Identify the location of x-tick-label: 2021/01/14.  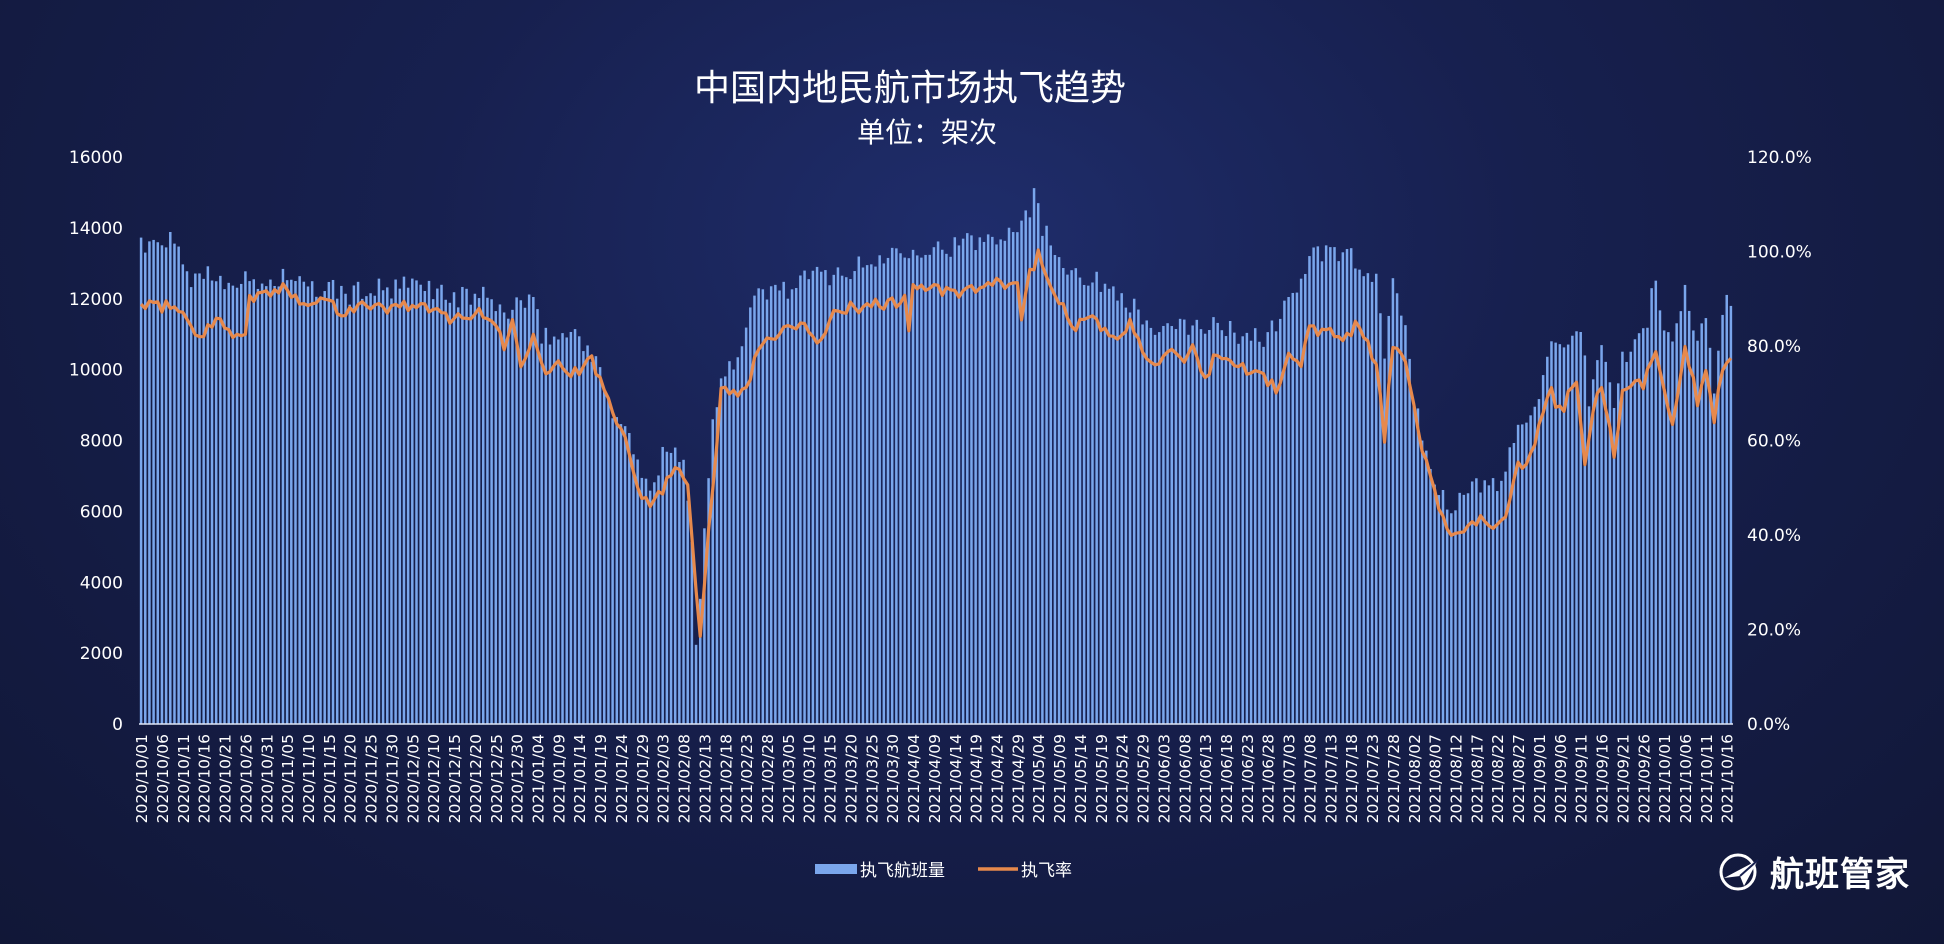
(580, 778).